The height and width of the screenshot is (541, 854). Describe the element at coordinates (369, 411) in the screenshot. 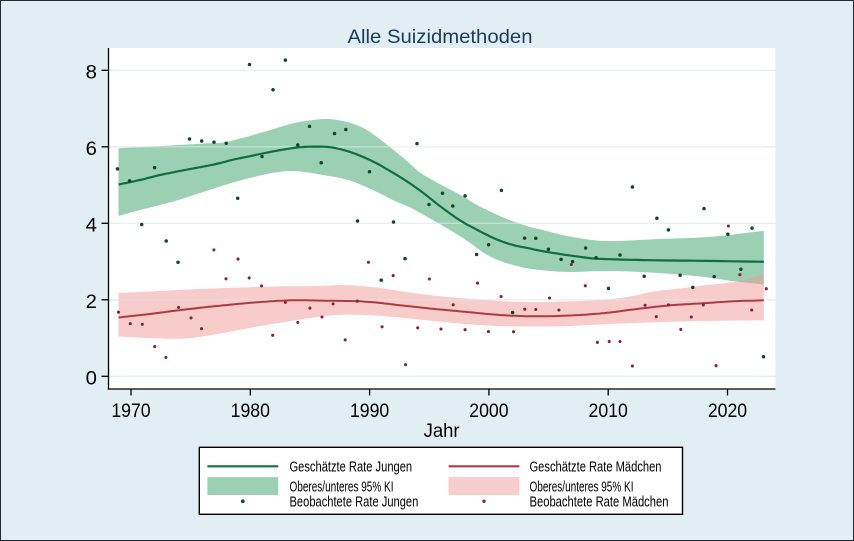

I see `svg-text: 1990` at that location.